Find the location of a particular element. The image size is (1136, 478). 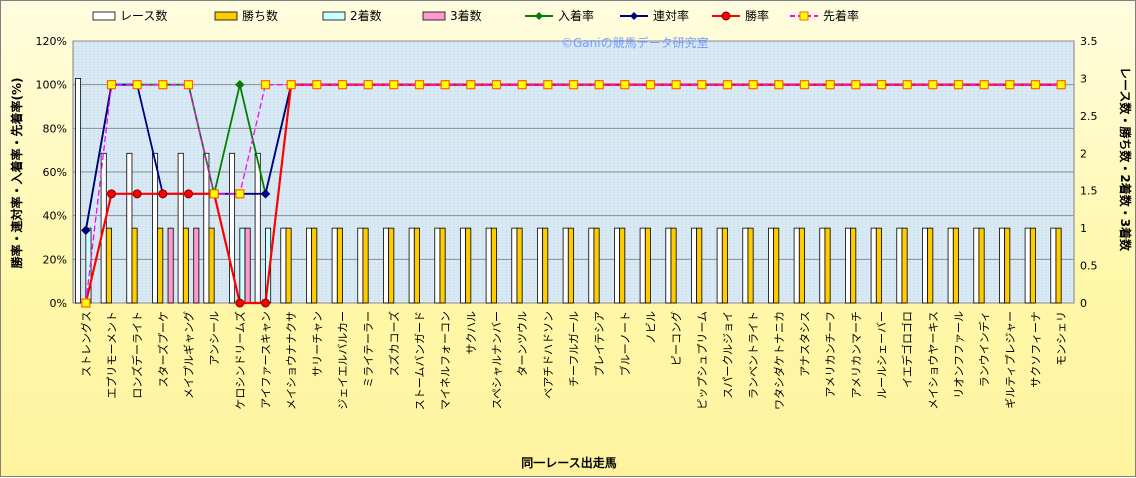

category-label: マイネルフォーコン is located at coordinates (445, 360).